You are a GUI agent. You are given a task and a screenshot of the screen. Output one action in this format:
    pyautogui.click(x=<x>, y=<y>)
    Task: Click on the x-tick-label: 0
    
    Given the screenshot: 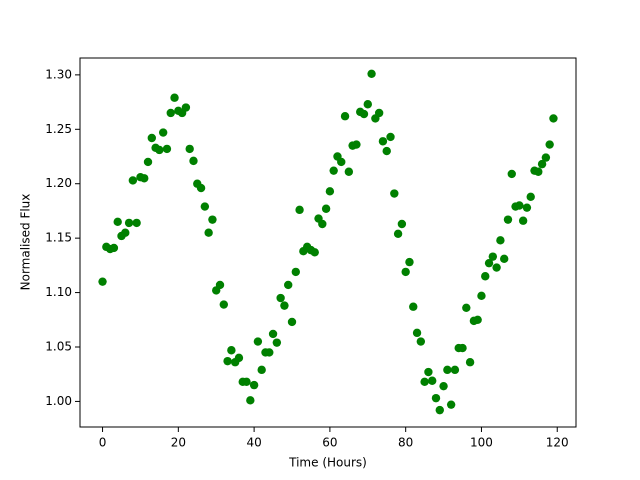 What is the action you would take?
    pyautogui.click(x=103, y=443)
    